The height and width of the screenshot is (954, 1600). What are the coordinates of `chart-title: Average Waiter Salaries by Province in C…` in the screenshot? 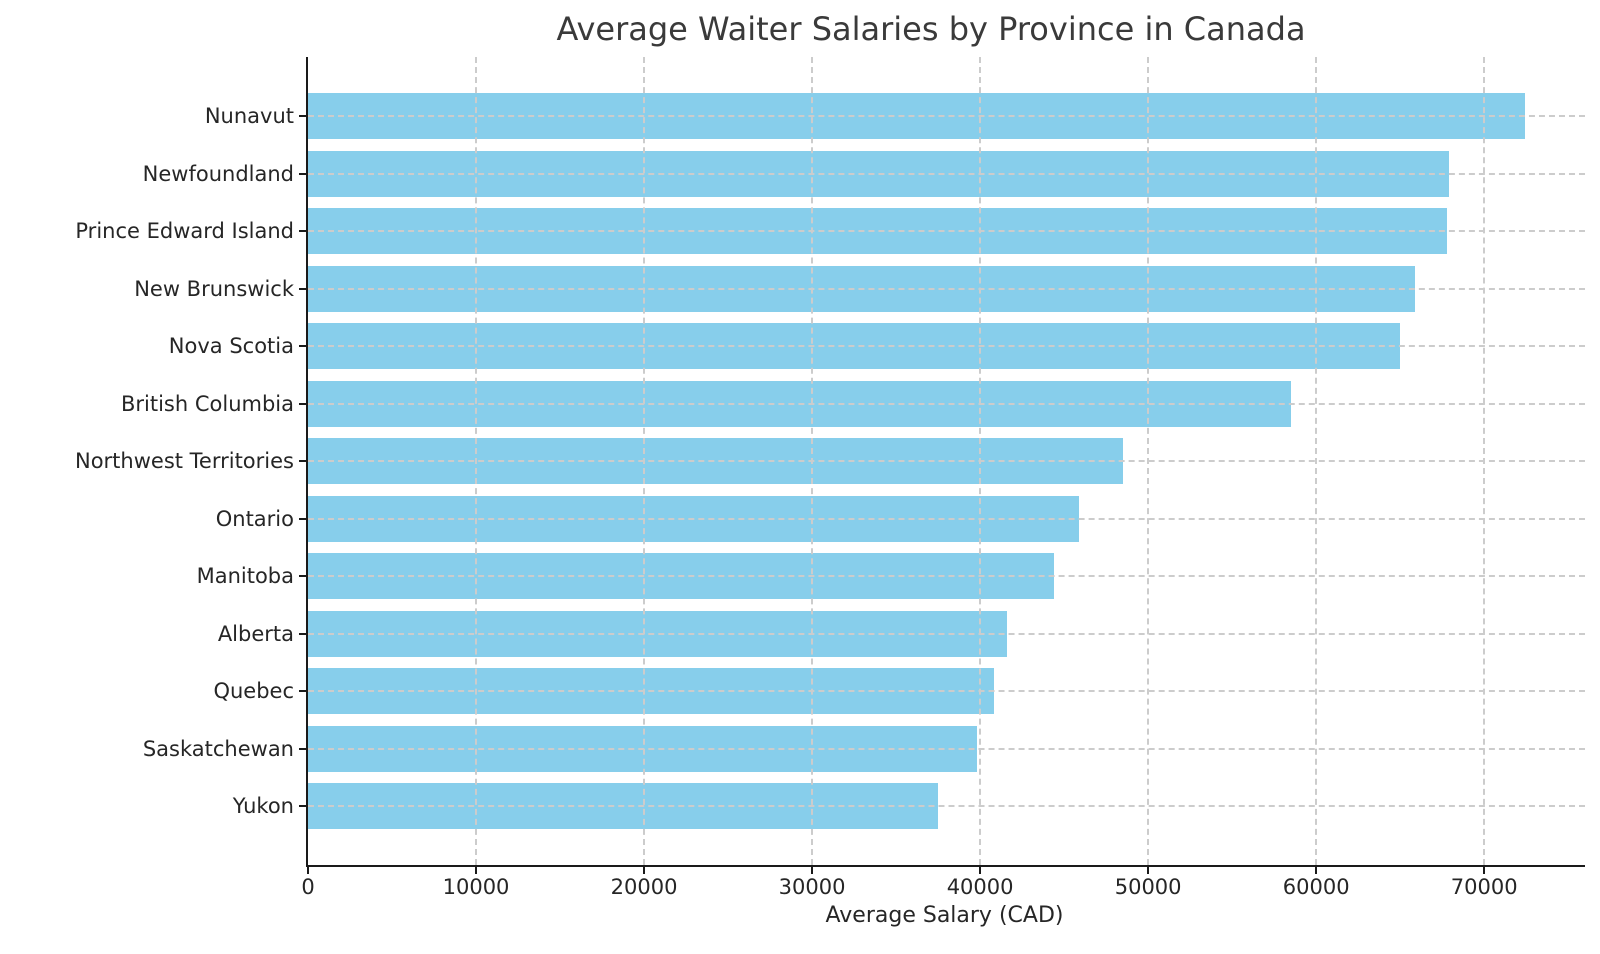 It's located at (931, 29).